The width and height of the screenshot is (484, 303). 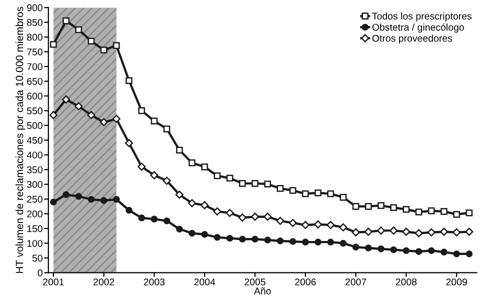 What do you see at coordinates (34, 140) in the screenshot?
I see `y-tick-label: 450` at bounding box center [34, 140].